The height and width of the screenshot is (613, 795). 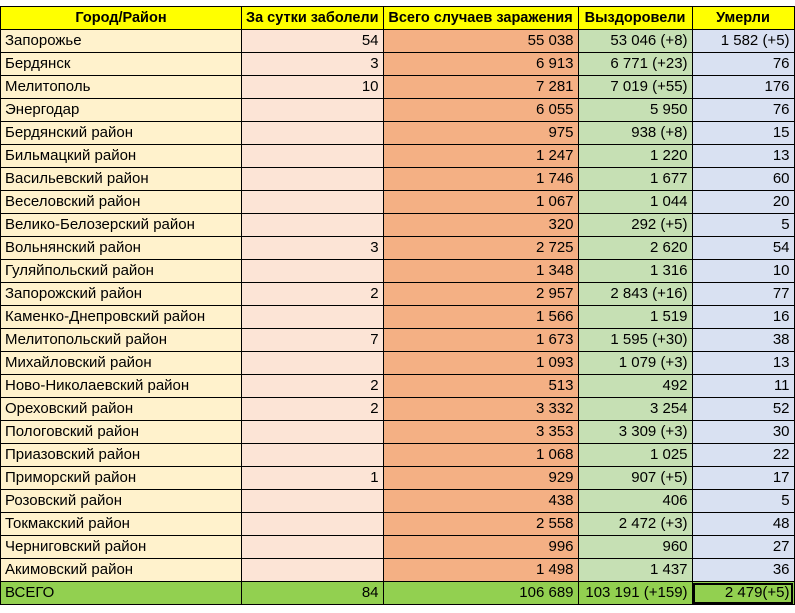 What do you see at coordinates (635, 409) in the screenshot?
I see `cell-recovered: 3 254` at bounding box center [635, 409].